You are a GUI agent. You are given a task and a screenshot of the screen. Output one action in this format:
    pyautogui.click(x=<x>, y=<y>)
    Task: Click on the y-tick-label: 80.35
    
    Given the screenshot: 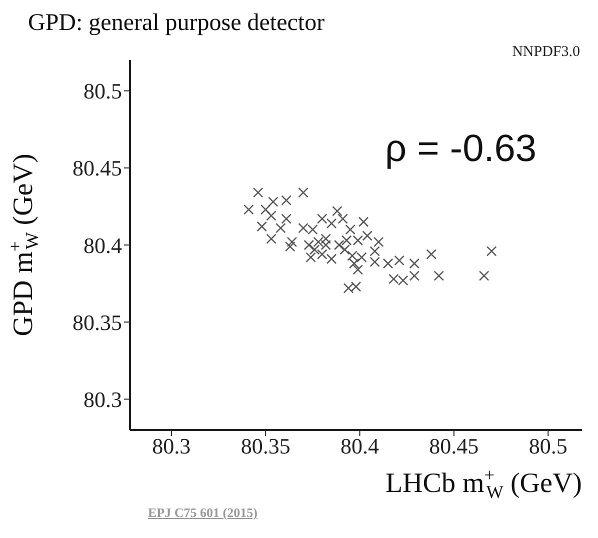 What is the action you would take?
    pyautogui.click(x=97, y=322)
    